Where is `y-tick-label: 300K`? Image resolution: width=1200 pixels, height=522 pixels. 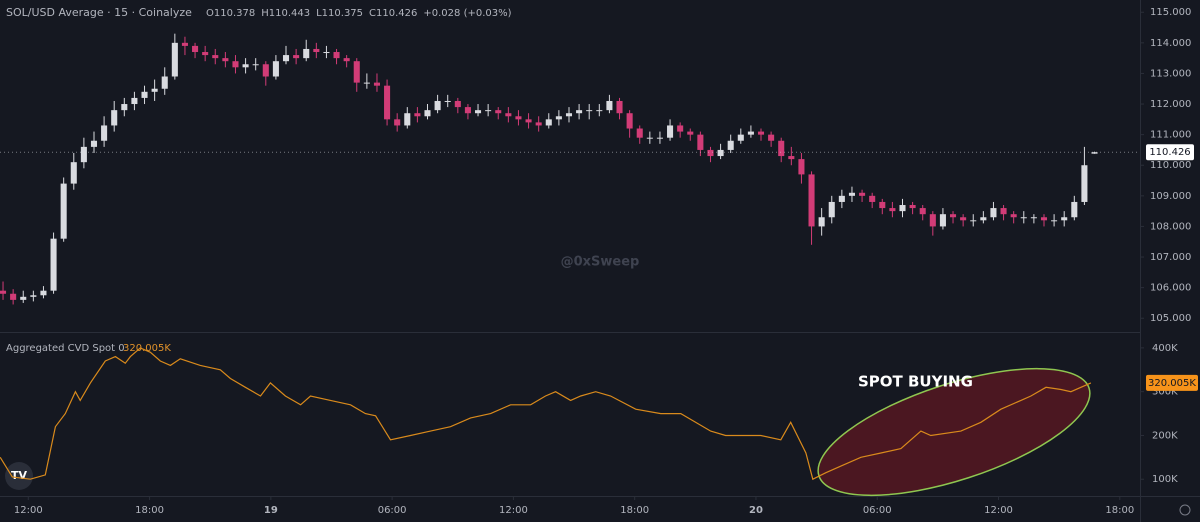
y-tick-label: 300K is located at coordinates (1165, 392).